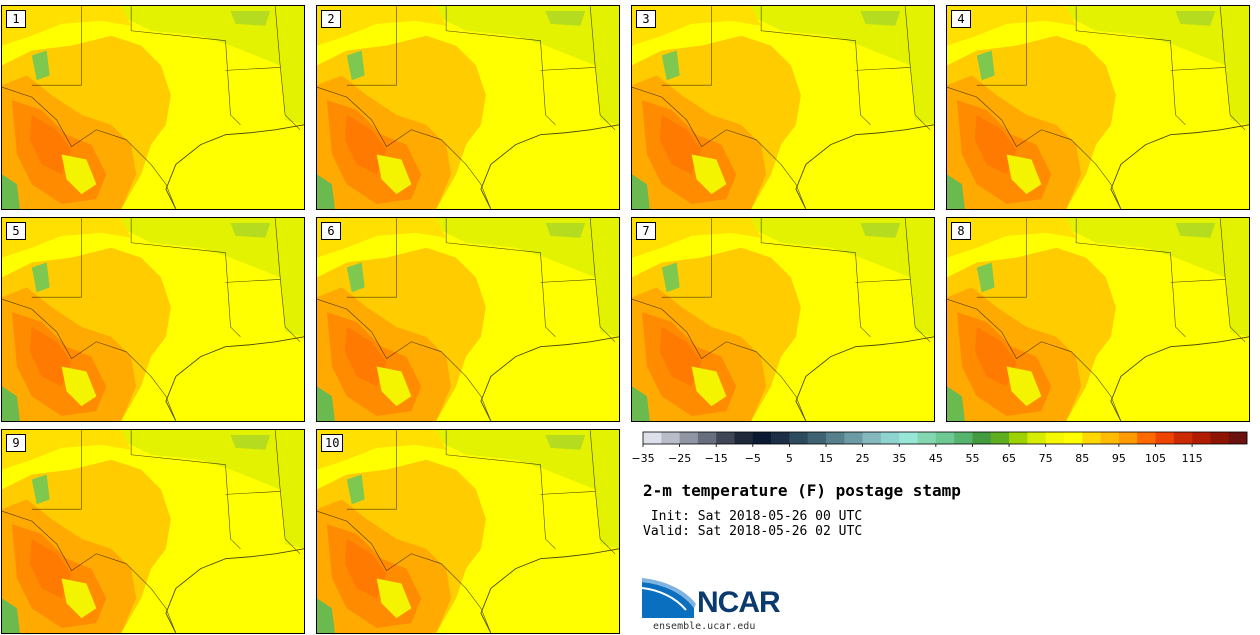 Image resolution: width=1260 pixels, height=635 pixels. I want to click on map-panel-3: 3, so click(783, 107).